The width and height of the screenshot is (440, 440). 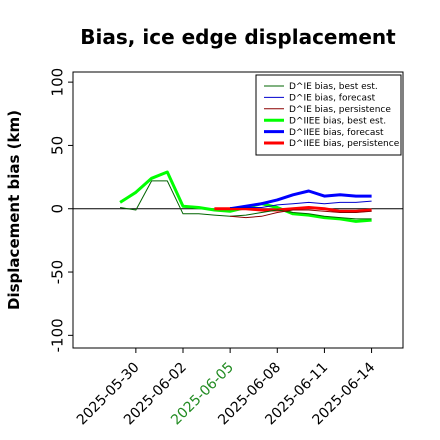 What do you see at coordinates (340, 110) in the screenshot?
I see `legend-label: D^IE bias, persistence` at bounding box center [340, 110].